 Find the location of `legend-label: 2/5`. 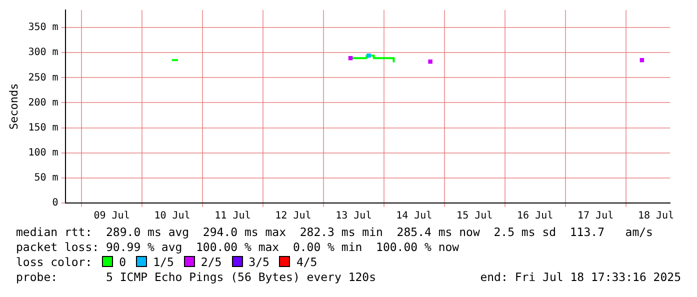

legend-label: 2/5 is located at coordinates (211, 262).